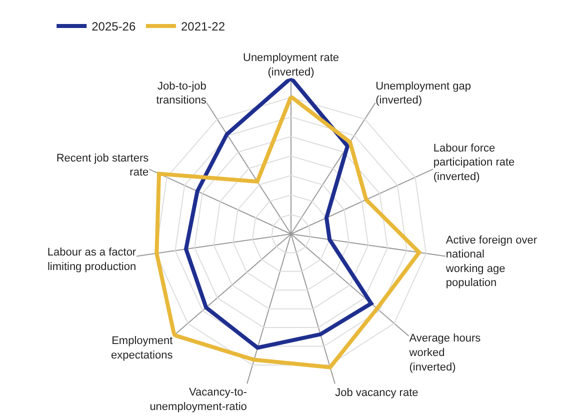 This screenshot has height=420, width=582. Describe the element at coordinates (491, 262) in the screenshot. I see `spoke-label: Active foreign over national working age population` at that location.